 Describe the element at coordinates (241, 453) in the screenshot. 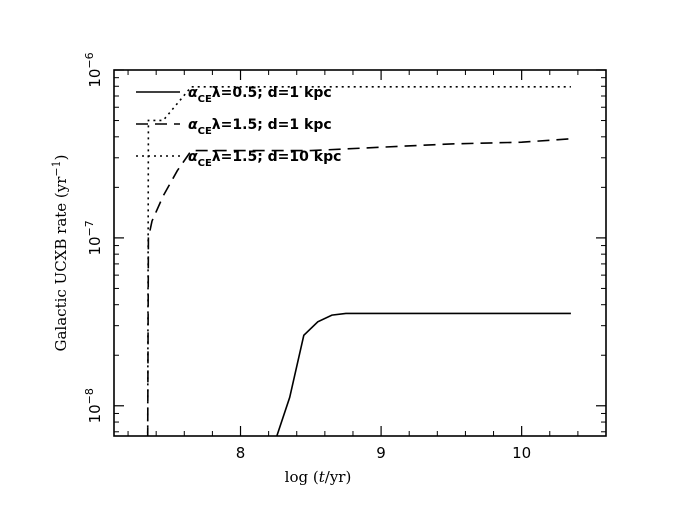

I see `x-tick-label: 8` at that location.